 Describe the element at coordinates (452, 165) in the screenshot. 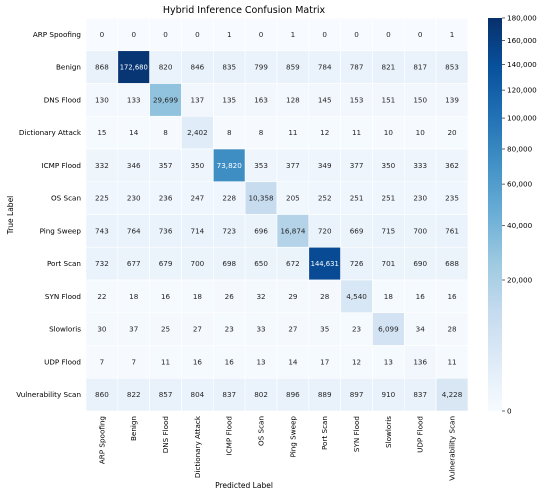

I see `cell-value-label: 362` at that location.